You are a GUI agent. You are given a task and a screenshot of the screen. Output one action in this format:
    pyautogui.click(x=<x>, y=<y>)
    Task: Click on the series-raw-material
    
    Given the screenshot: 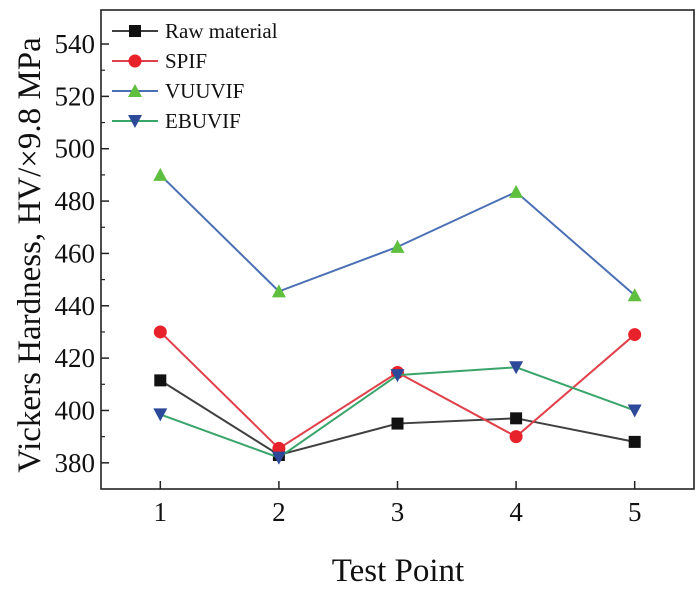 What is the action you would take?
    pyautogui.click(x=397, y=417)
    